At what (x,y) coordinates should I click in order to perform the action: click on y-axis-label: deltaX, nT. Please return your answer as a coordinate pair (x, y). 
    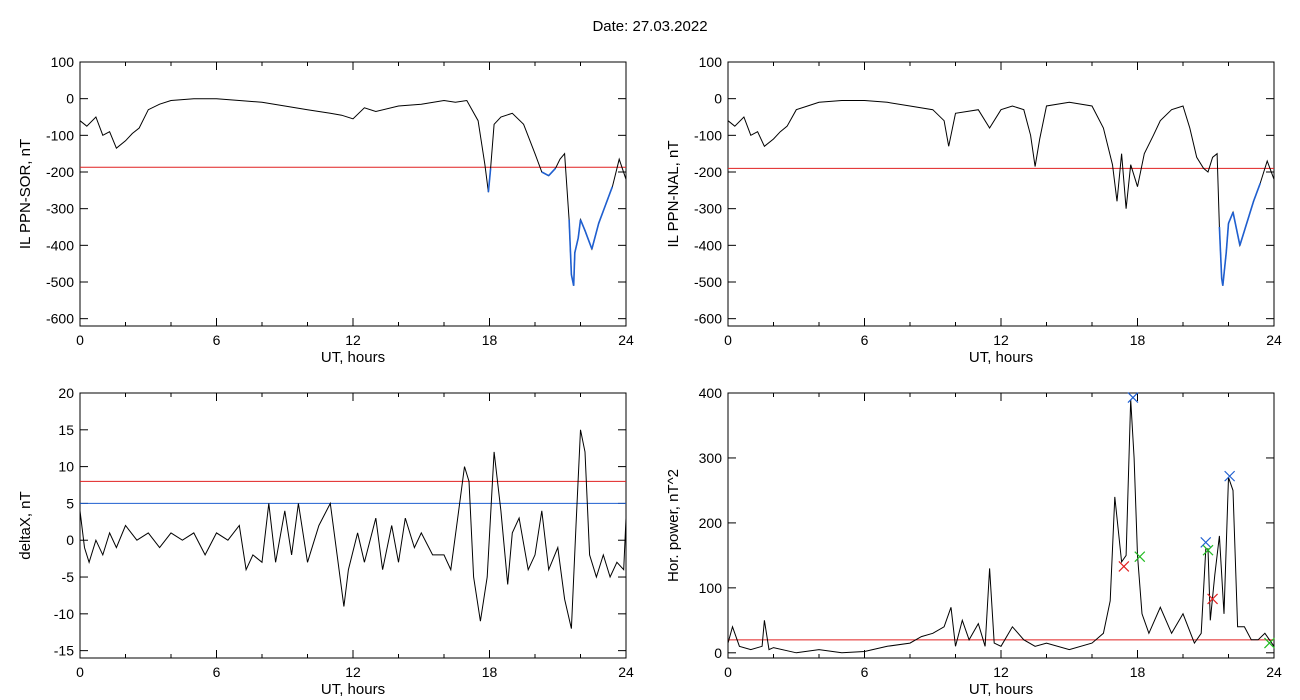
    Looking at the image, I should click on (25, 525).